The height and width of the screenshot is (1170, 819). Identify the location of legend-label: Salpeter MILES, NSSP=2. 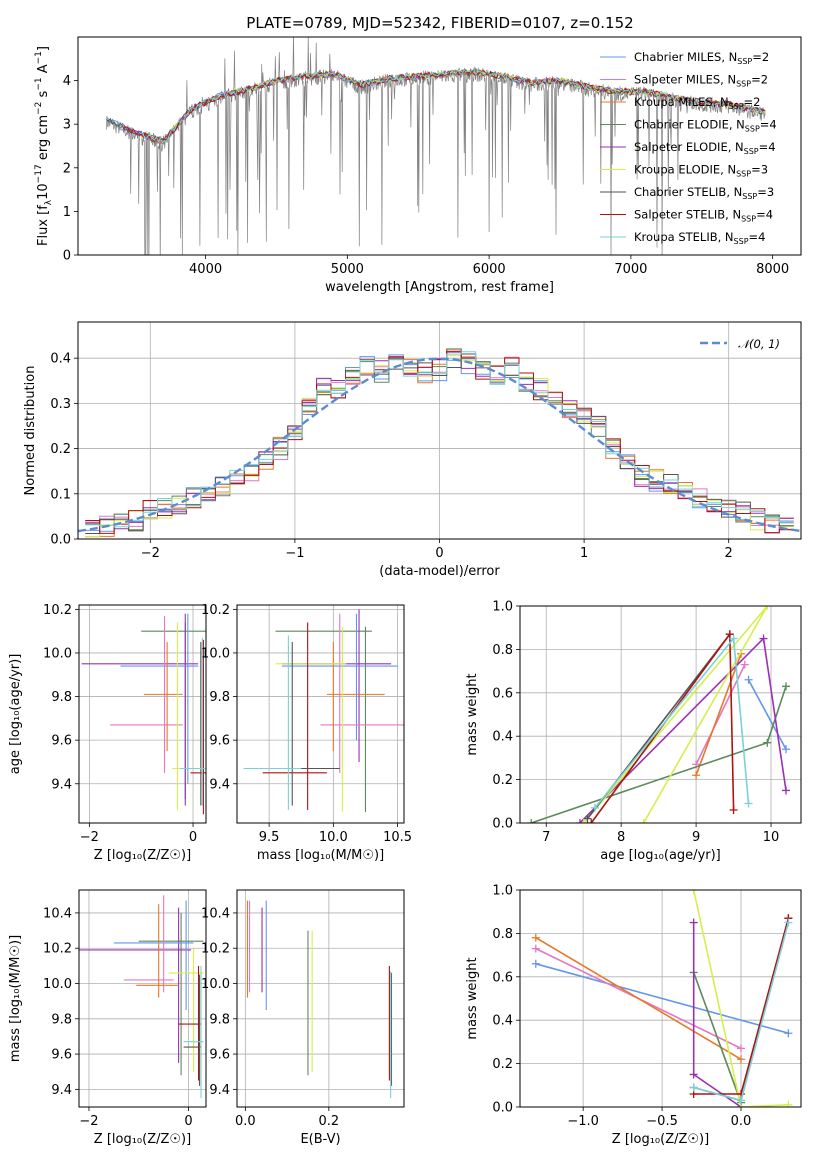
(701, 81).